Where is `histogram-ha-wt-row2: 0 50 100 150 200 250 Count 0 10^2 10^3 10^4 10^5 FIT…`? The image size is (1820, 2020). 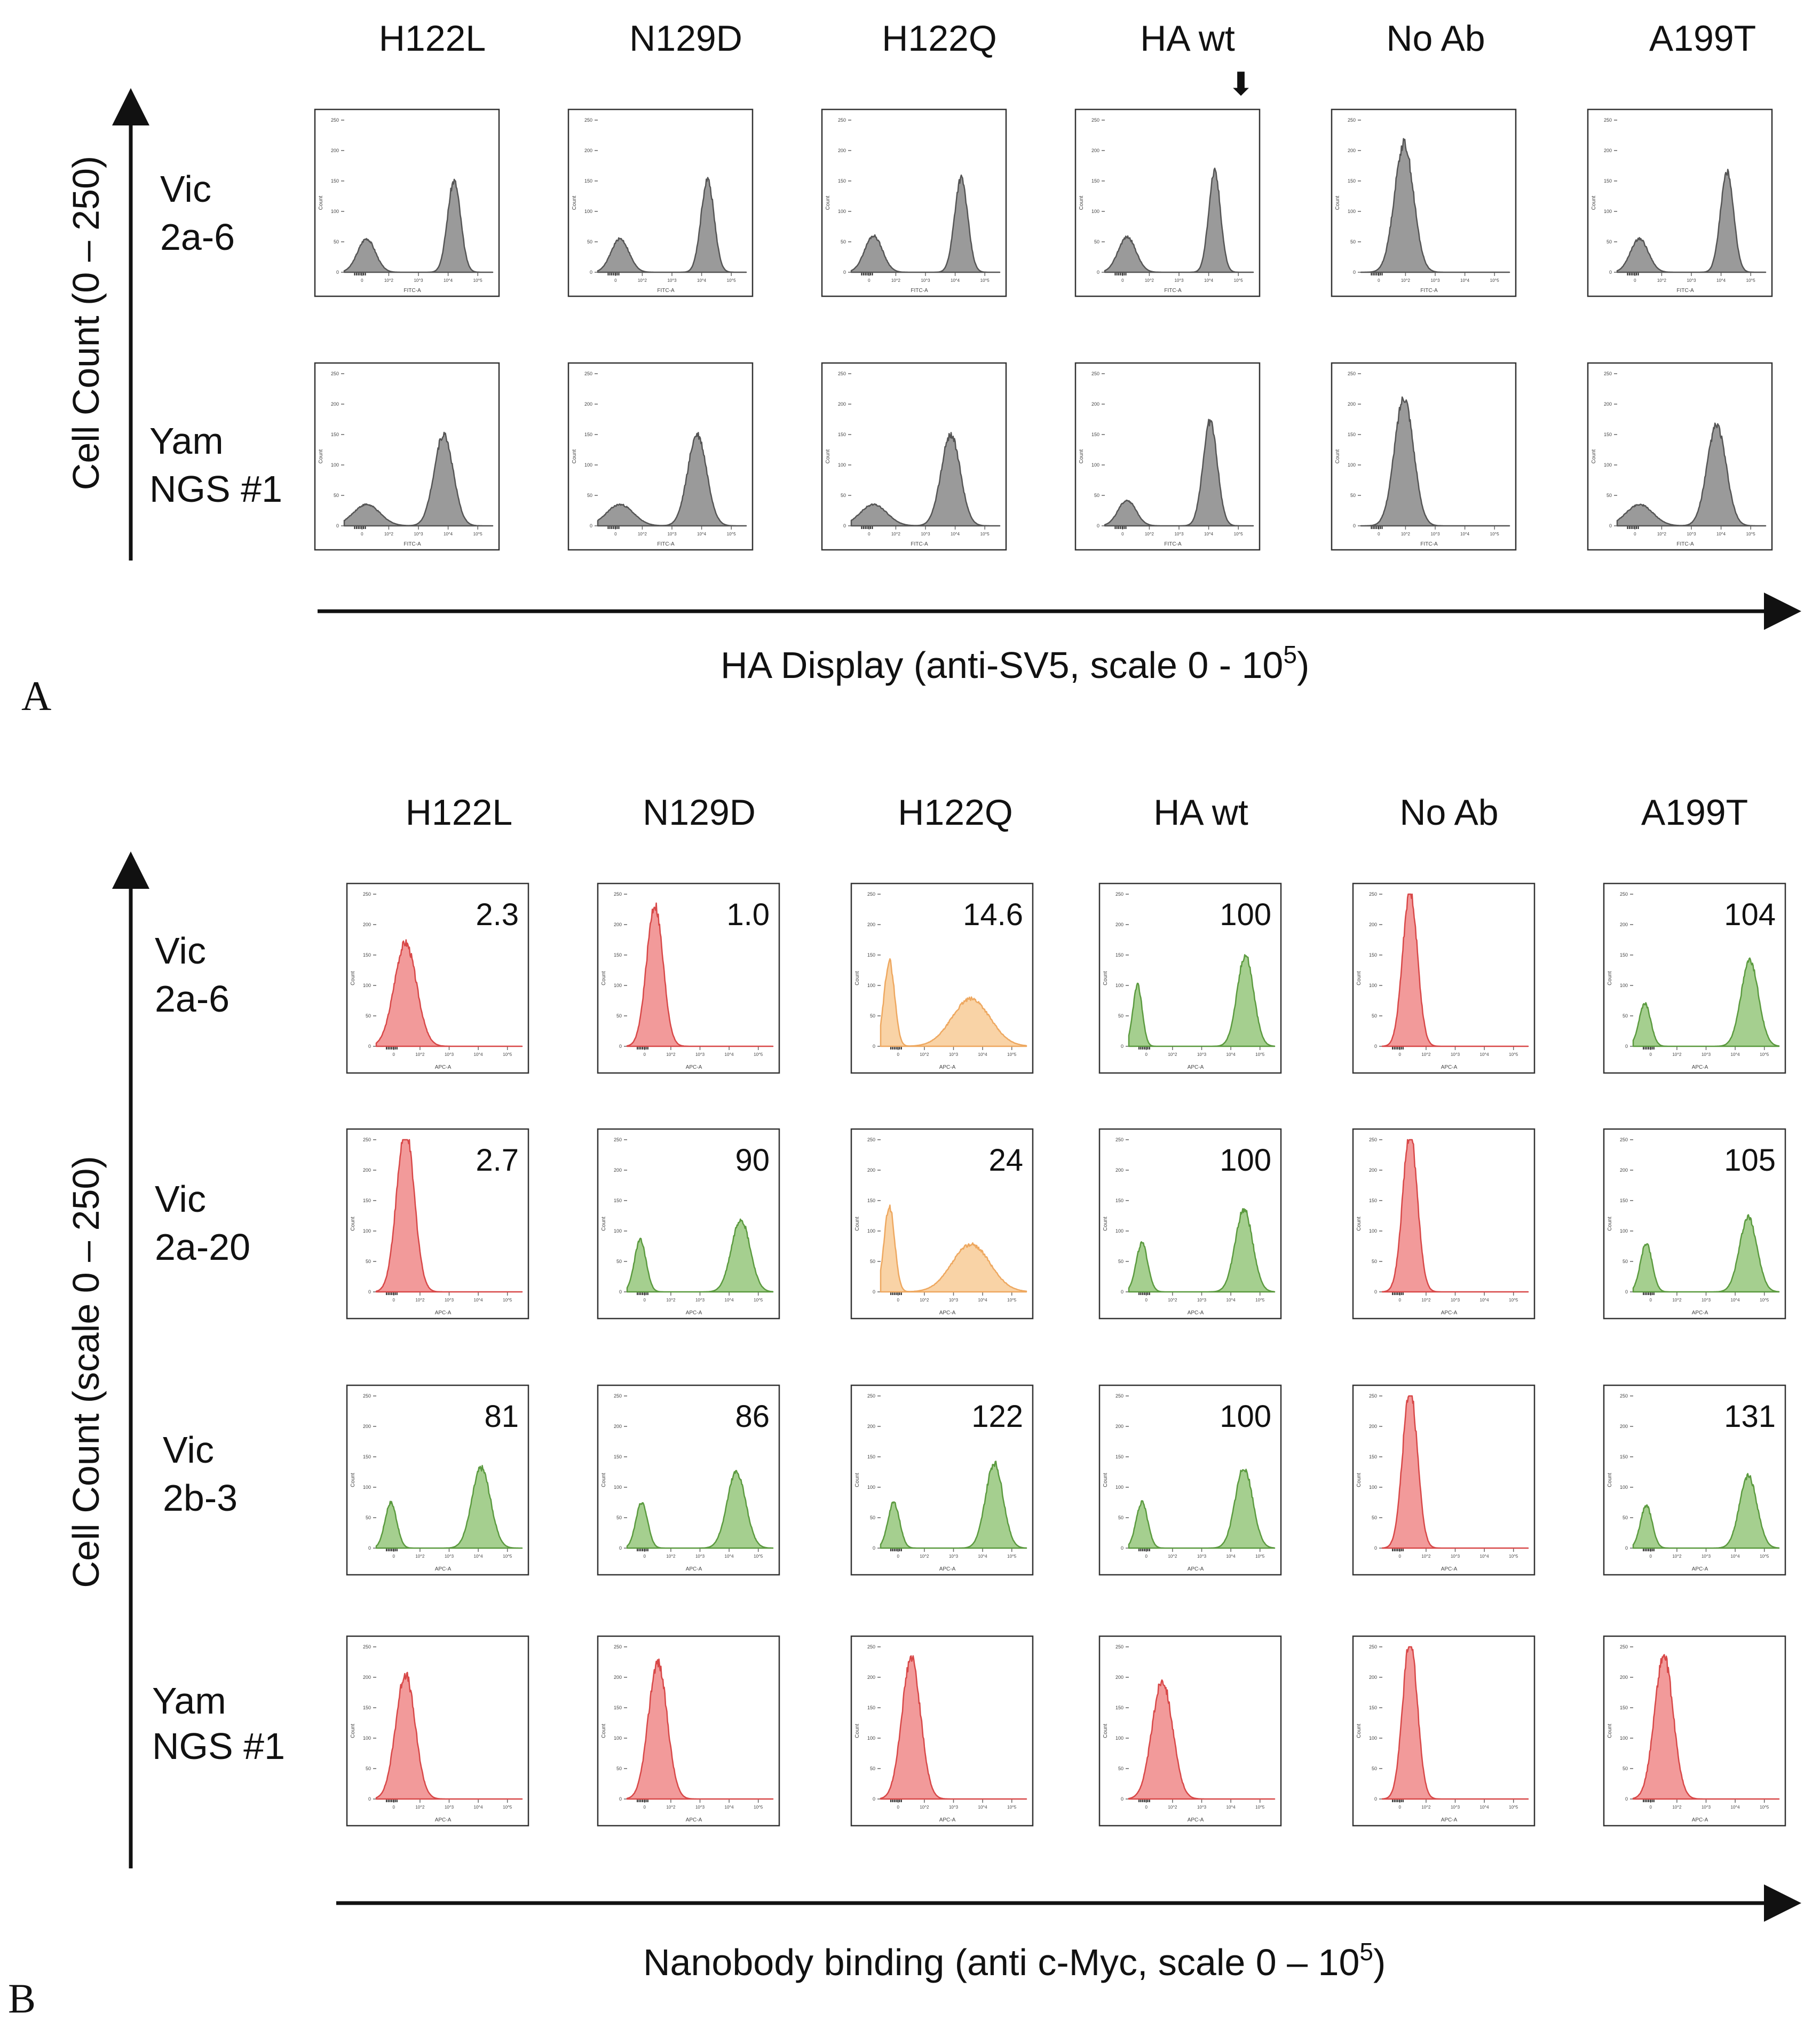
histogram-ha-wt-row2: 0 50 100 150 200 250 Count 0 10^2 10^3 10^4 10^5 FIT… is located at coordinates (1167, 457).